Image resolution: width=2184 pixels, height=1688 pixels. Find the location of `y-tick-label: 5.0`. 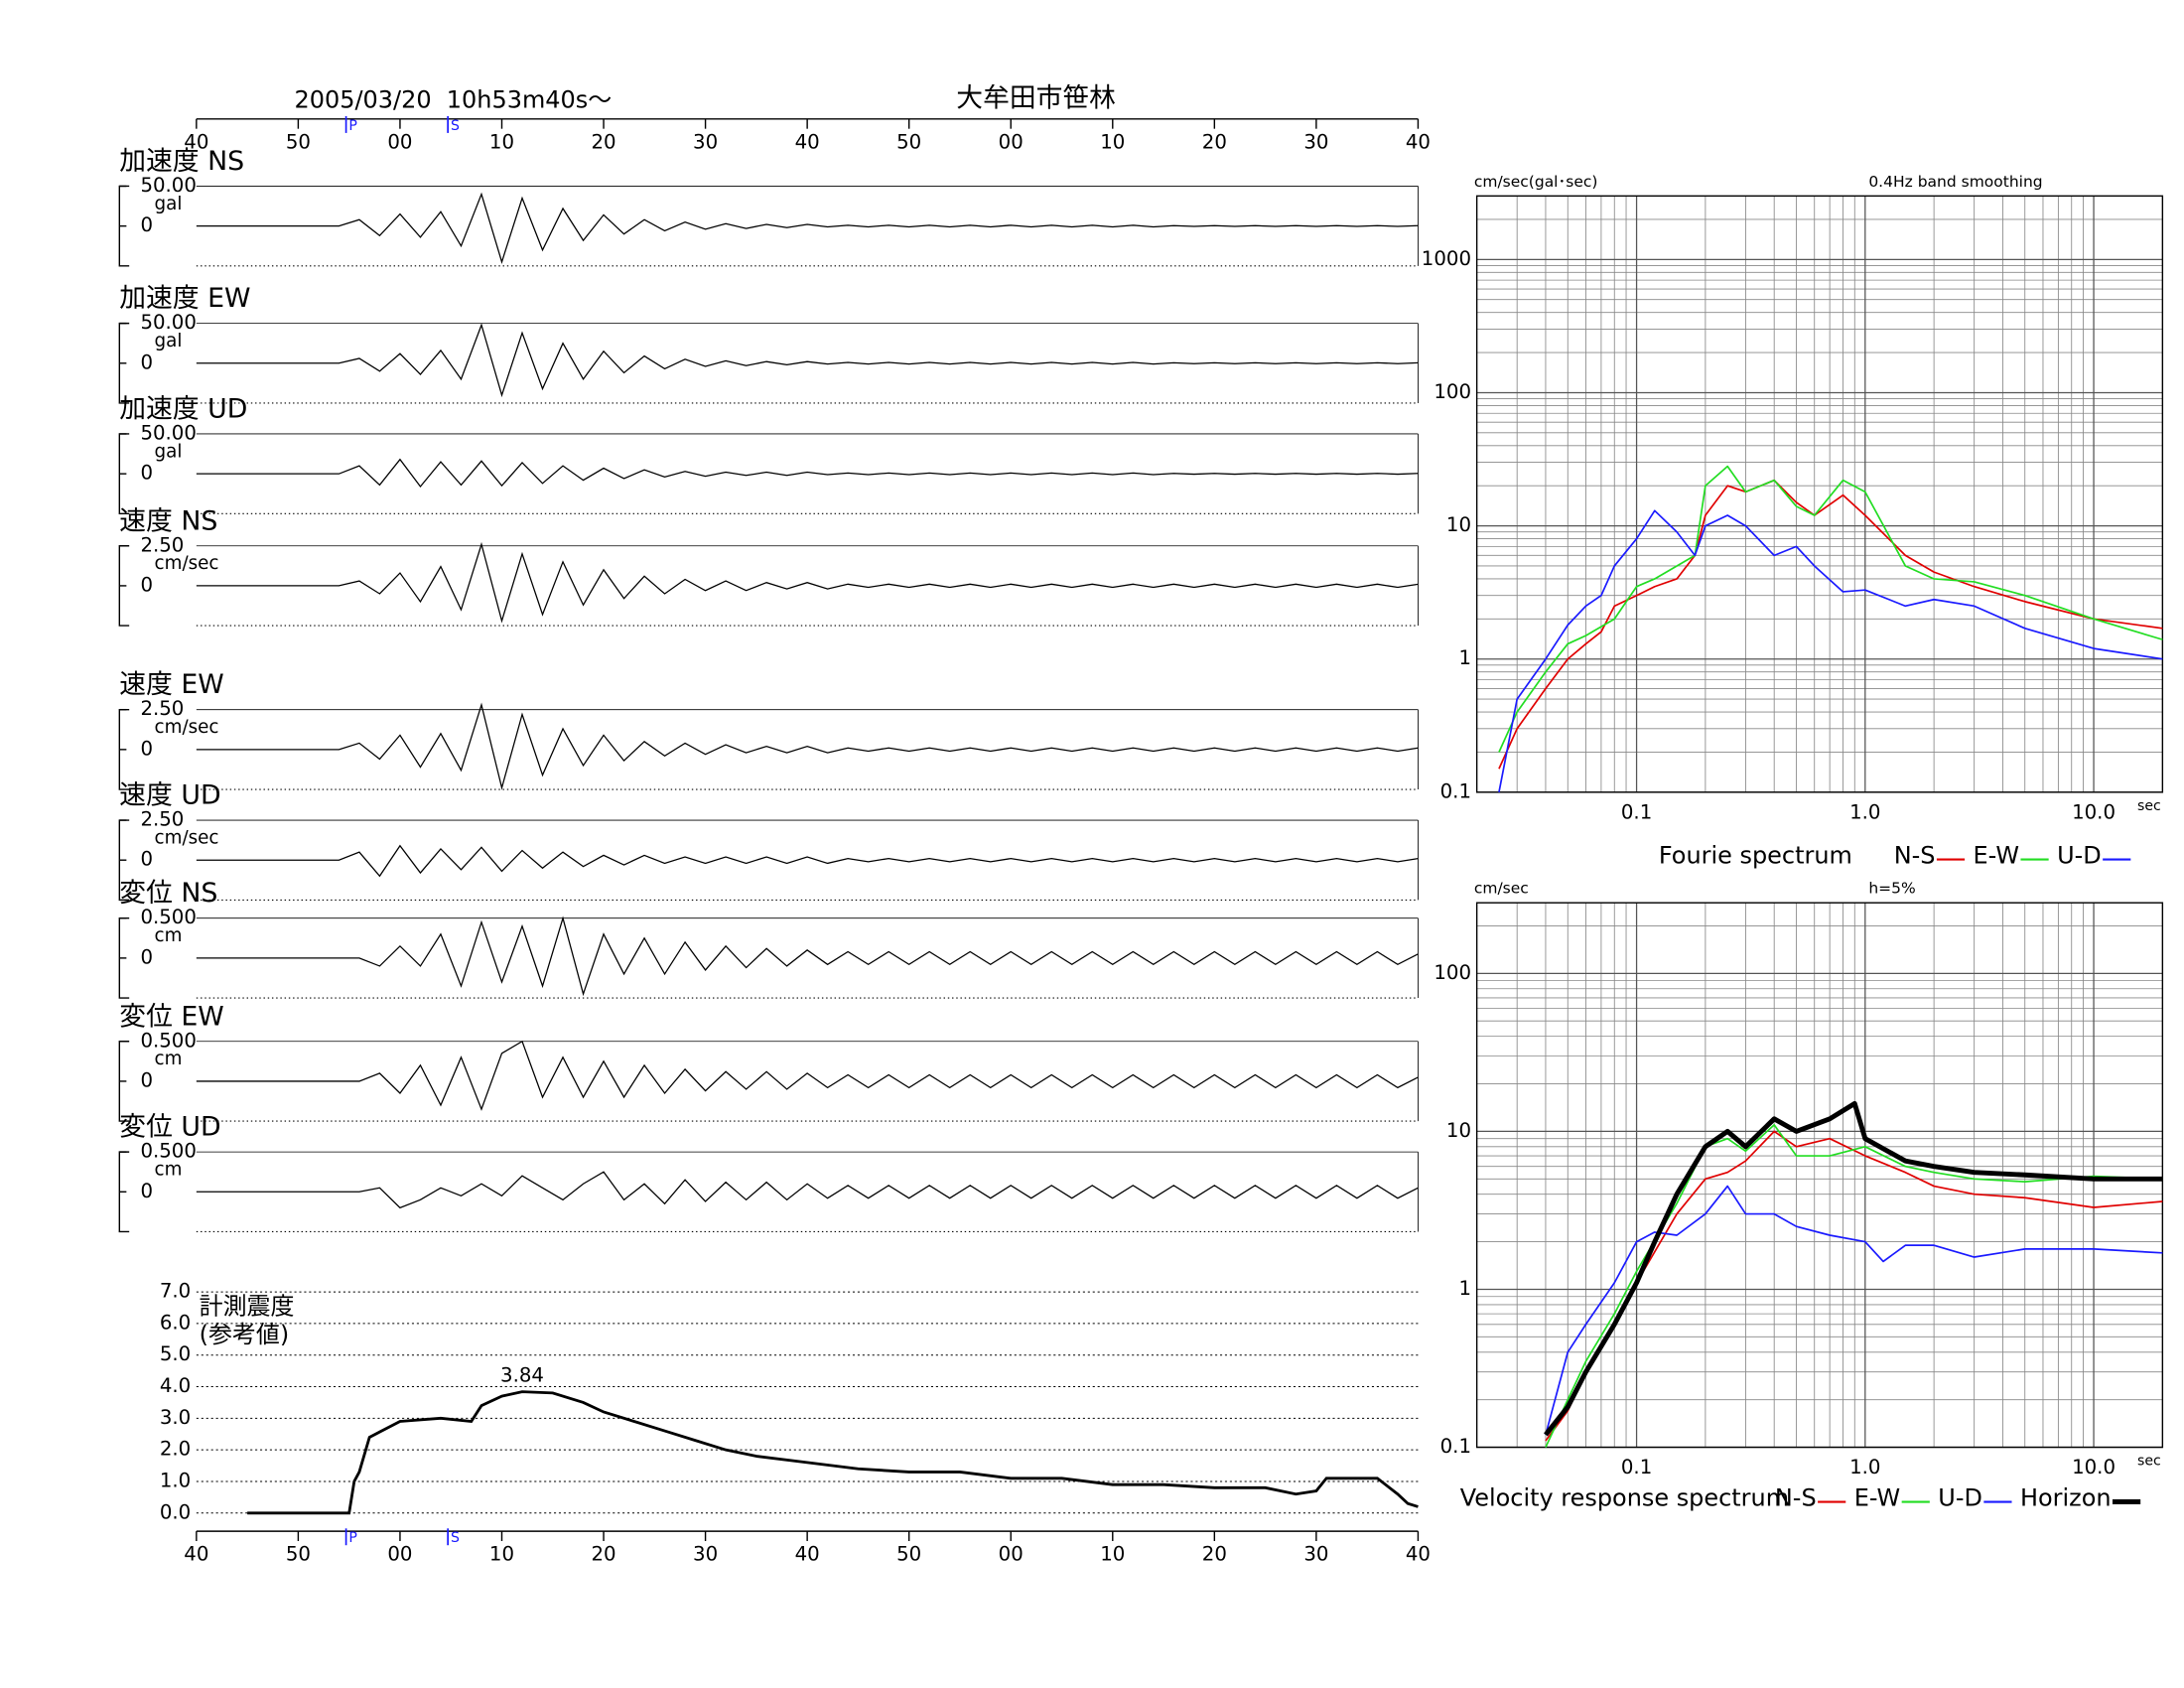

y-tick-label: 5.0 is located at coordinates (175, 1353).